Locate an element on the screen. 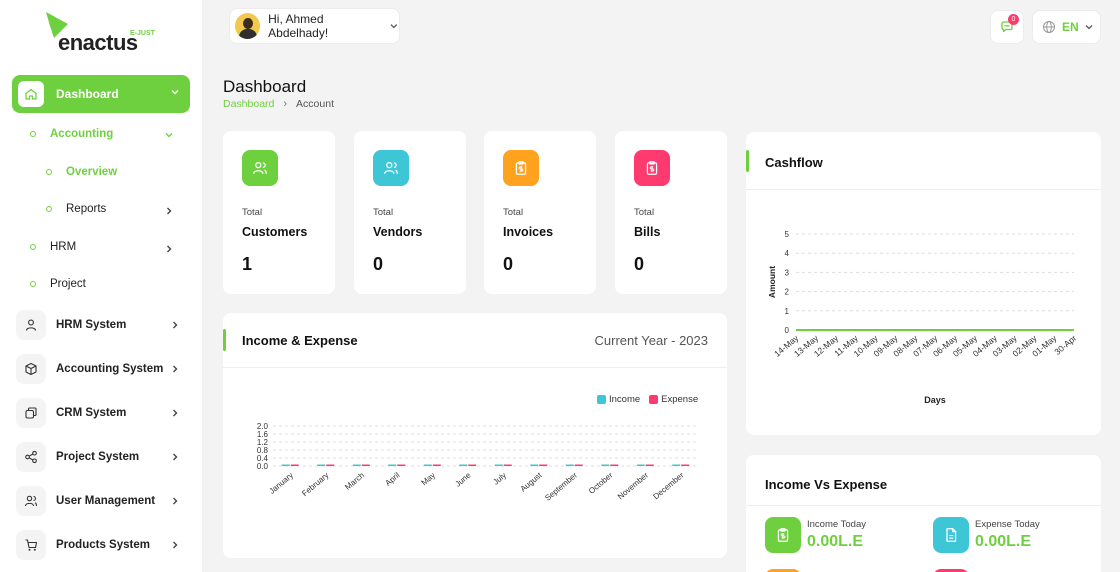 This screenshot has width=1120, height=572. stat-label: Invoices is located at coordinates (528, 232).